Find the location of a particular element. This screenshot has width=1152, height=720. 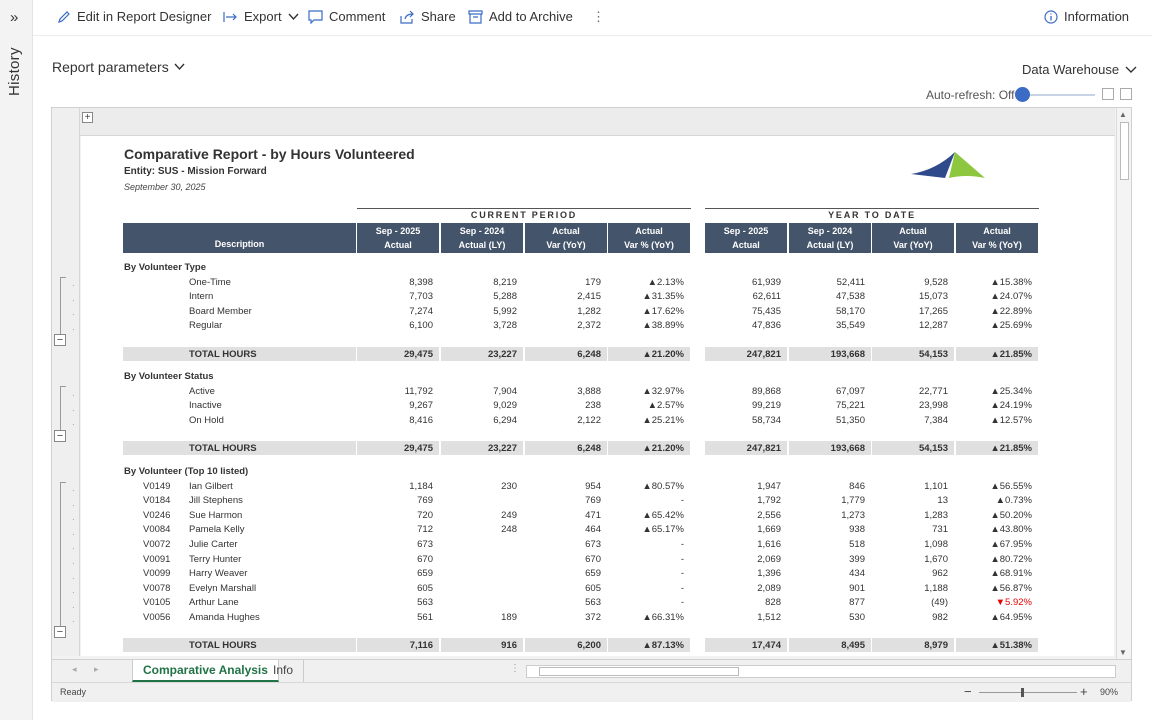

year-to-date-label: YEAR TO DATE is located at coordinates (872, 215).